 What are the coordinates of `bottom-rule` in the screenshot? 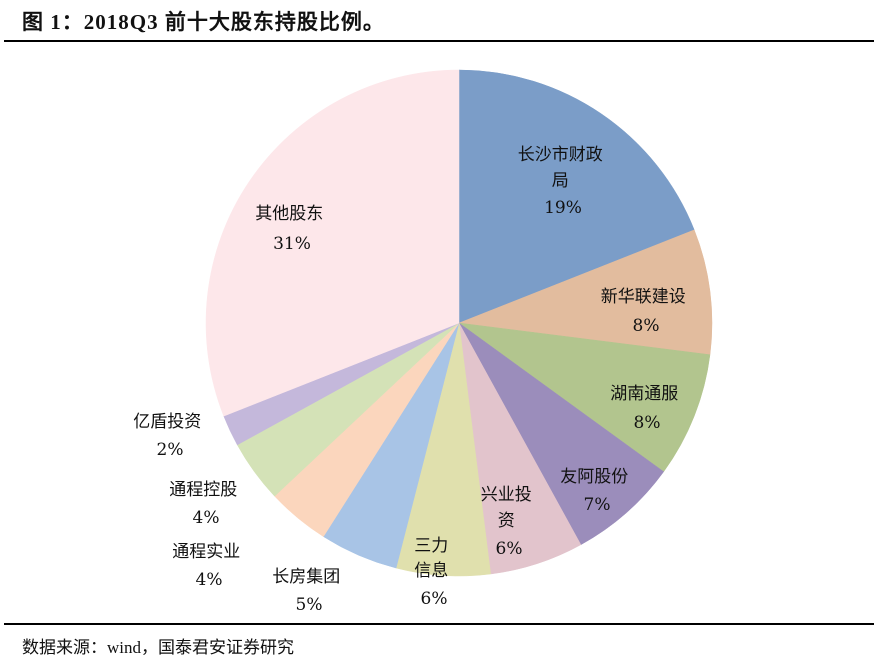 It's located at (439, 624).